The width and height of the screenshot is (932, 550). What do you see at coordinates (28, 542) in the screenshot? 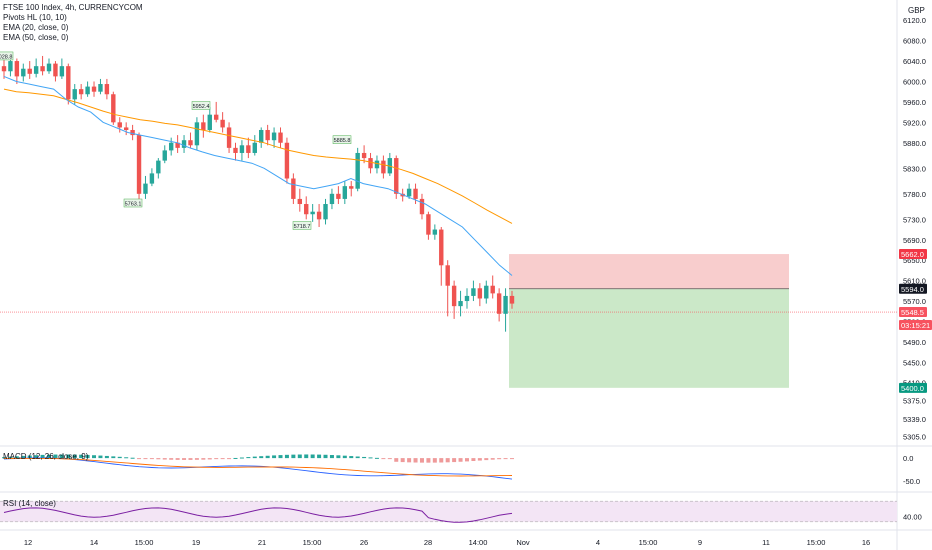
I see `time-tick-label: 12` at bounding box center [28, 542].